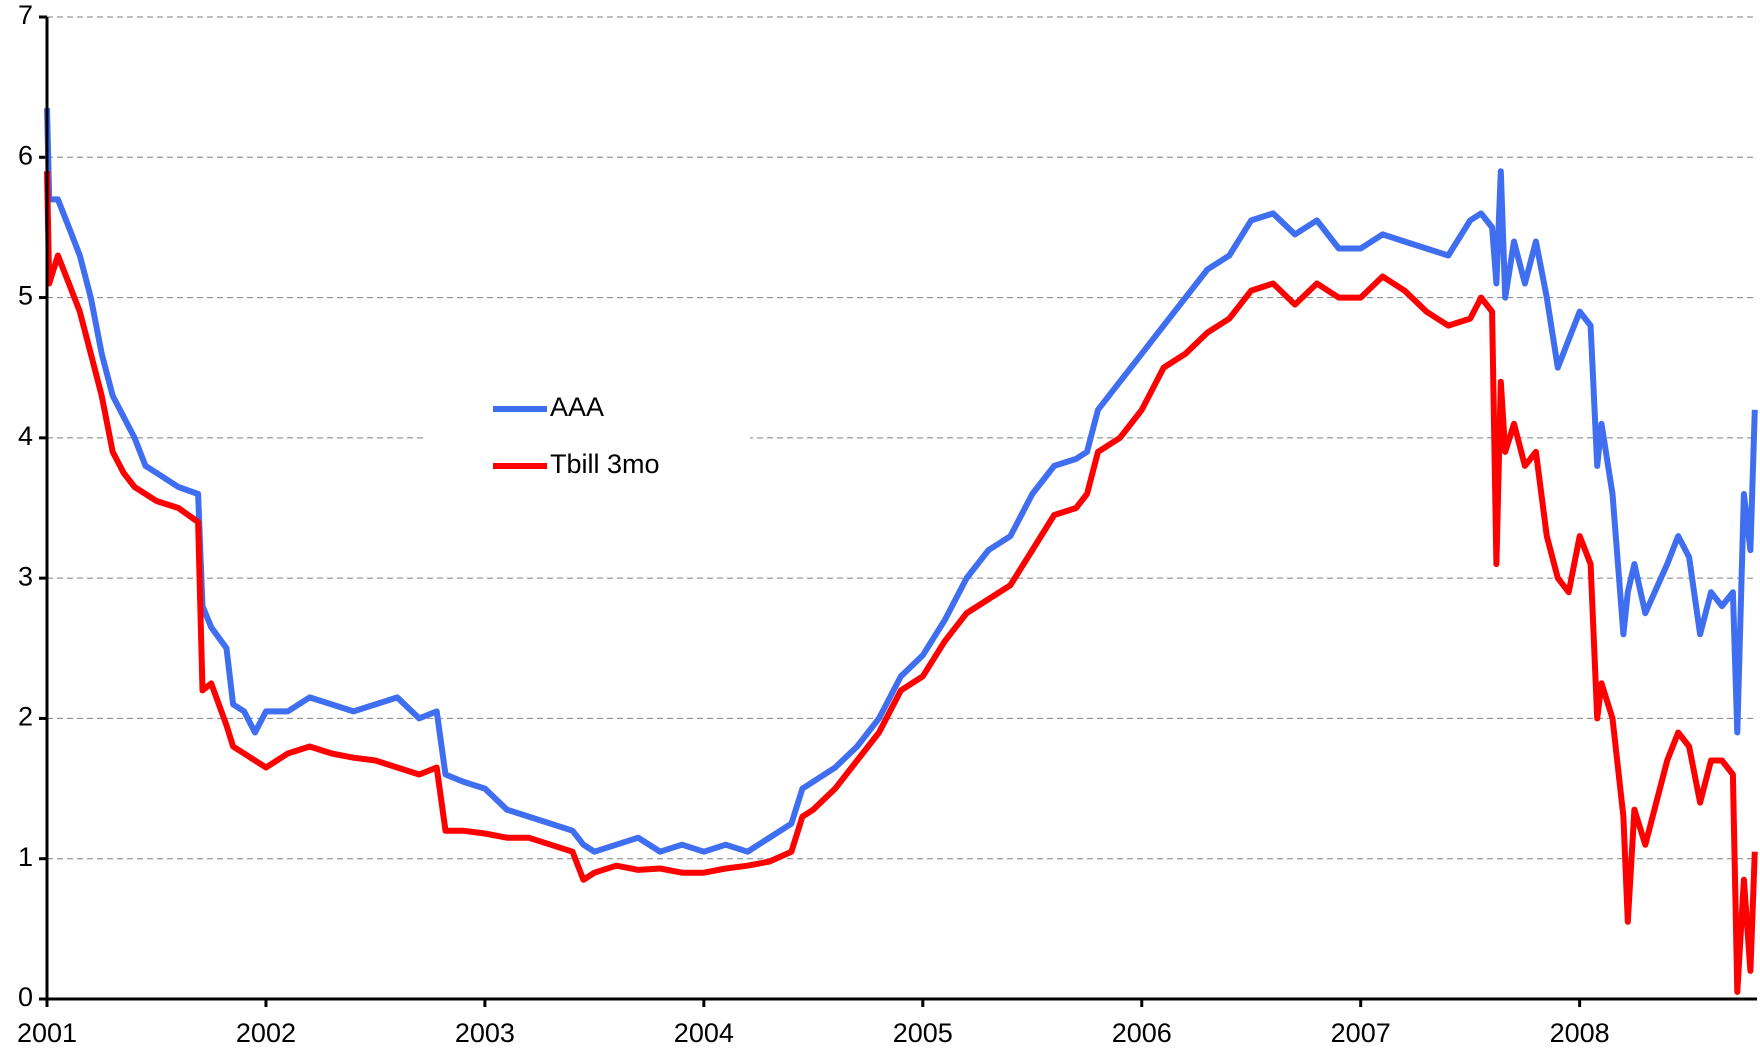 This screenshot has height=1062, width=1760. Describe the element at coordinates (25, 155) in the screenshot. I see `y-tick-label: 6` at that location.